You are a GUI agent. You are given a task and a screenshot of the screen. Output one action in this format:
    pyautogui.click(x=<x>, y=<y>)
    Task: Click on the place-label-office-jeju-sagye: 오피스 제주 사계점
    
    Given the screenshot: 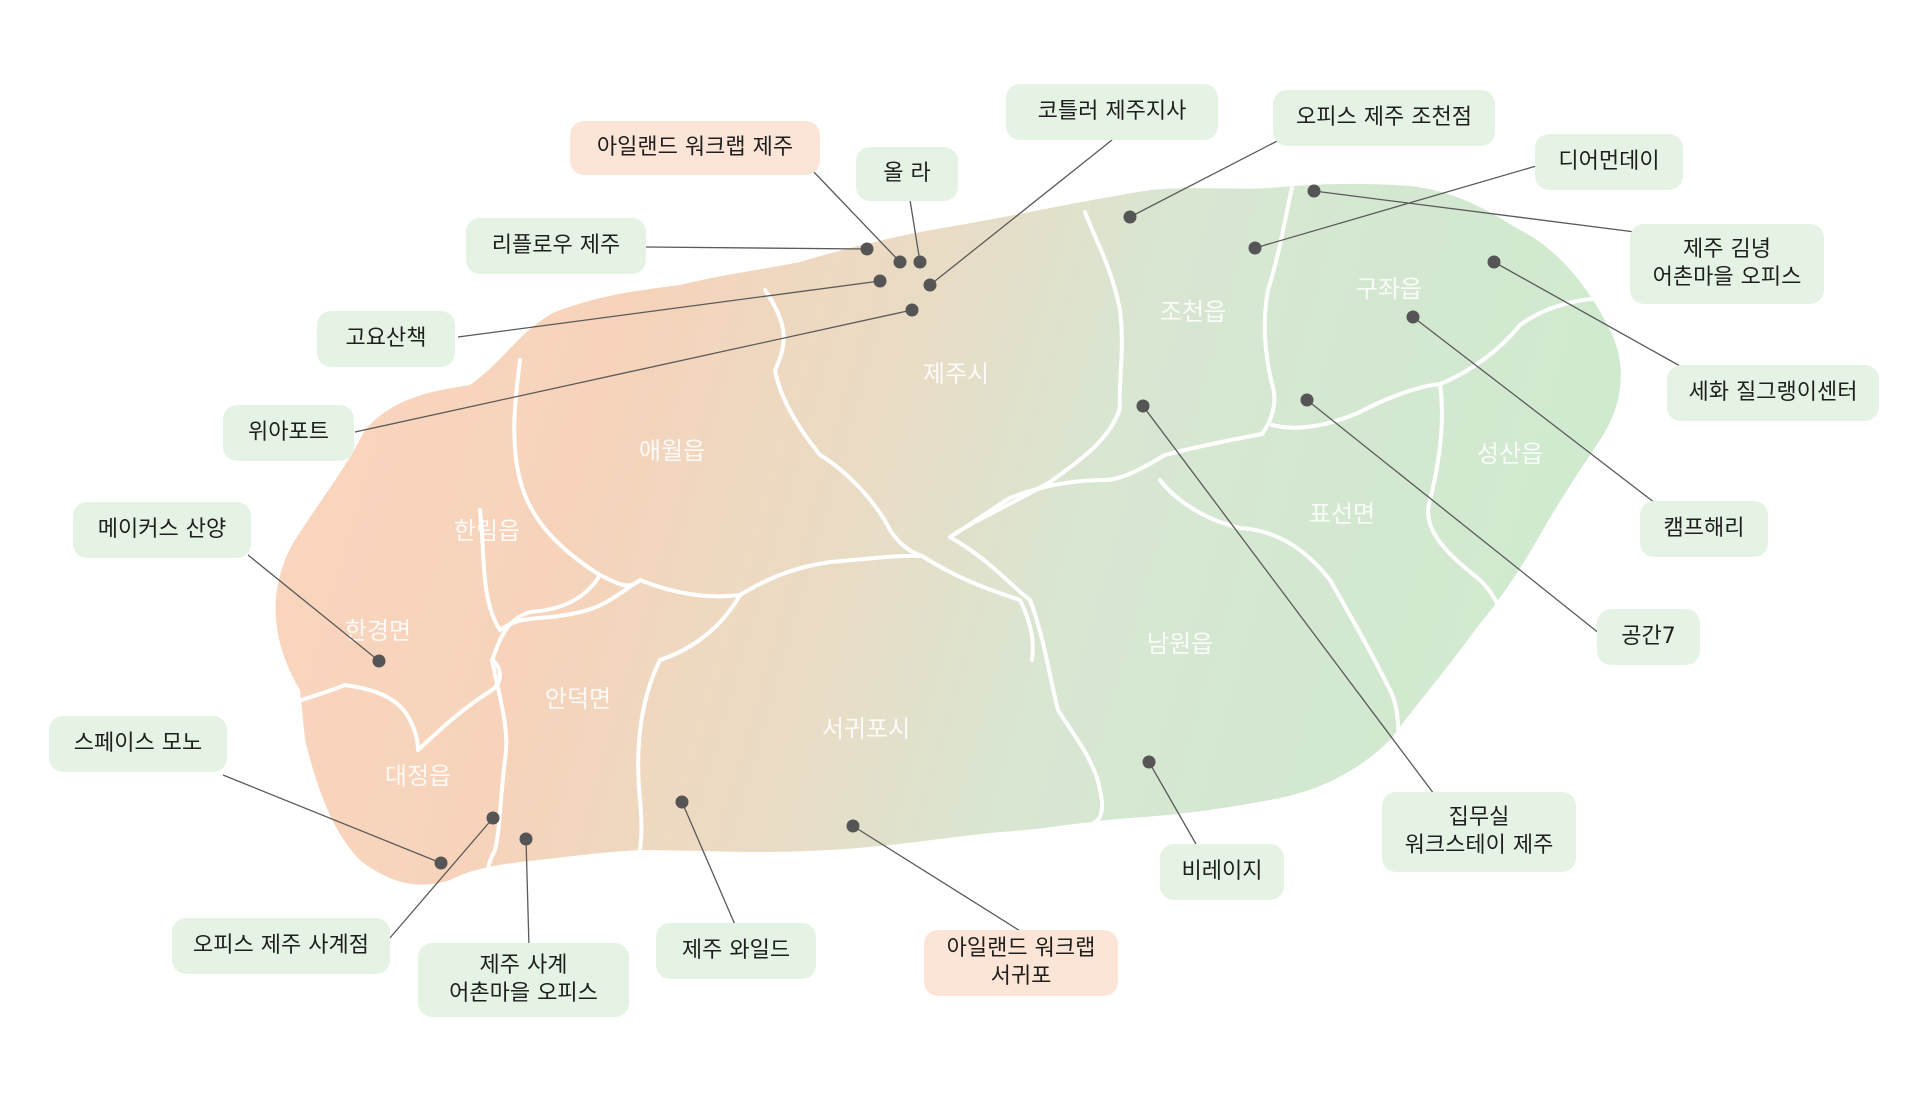 What is the action you would take?
    pyautogui.click(x=281, y=946)
    